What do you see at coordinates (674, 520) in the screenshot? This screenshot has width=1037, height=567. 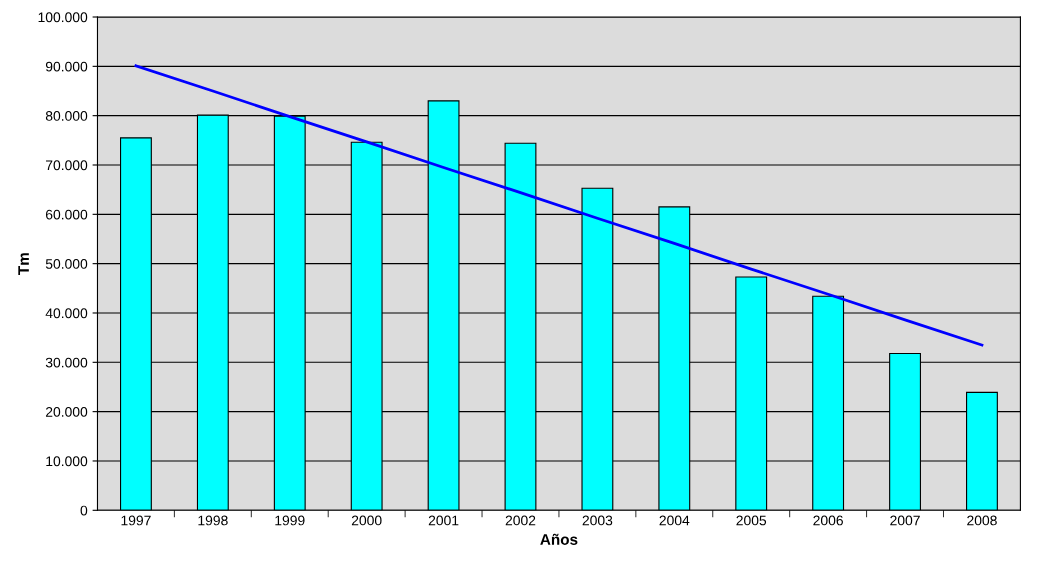 I see `x-tick-label: 2004` at bounding box center [674, 520].